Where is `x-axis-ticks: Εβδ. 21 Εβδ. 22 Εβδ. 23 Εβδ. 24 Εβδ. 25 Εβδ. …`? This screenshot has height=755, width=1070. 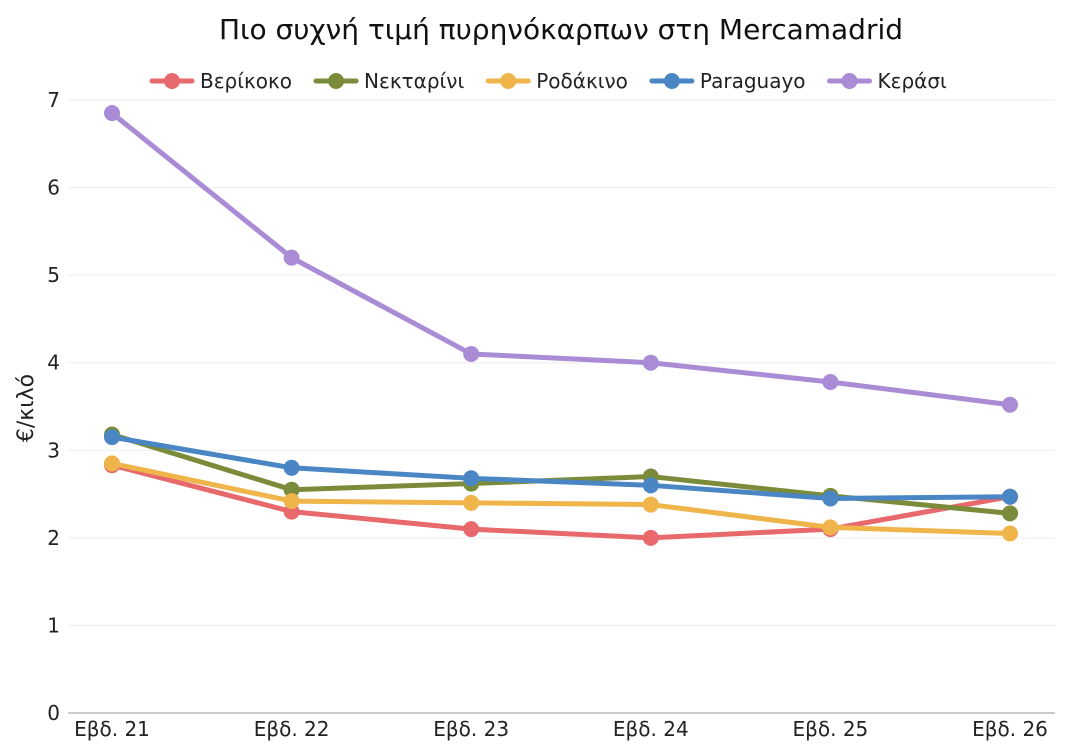 x-axis-ticks: Εβδ. 21 Εβδ. 22 Εβδ. 23 Εβδ. 24 Εβδ. 25 Εβδ. … is located at coordinates (561, 729).